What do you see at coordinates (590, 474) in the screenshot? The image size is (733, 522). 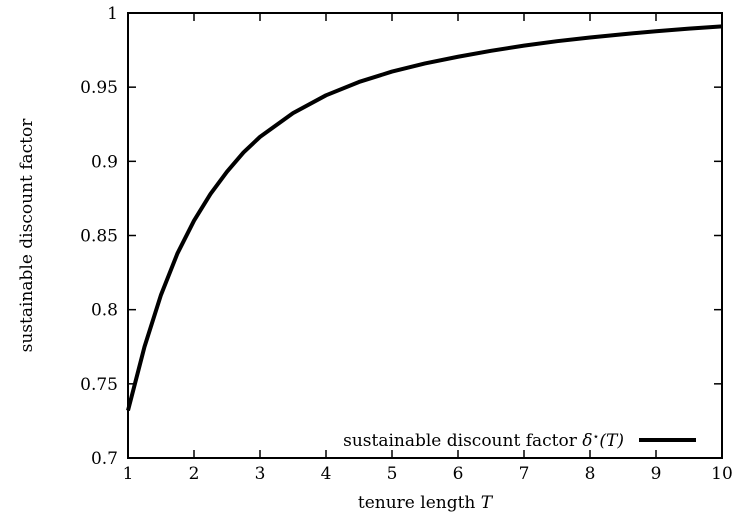 I see `x-tick-label: 8` at bounding box center [590, 474].